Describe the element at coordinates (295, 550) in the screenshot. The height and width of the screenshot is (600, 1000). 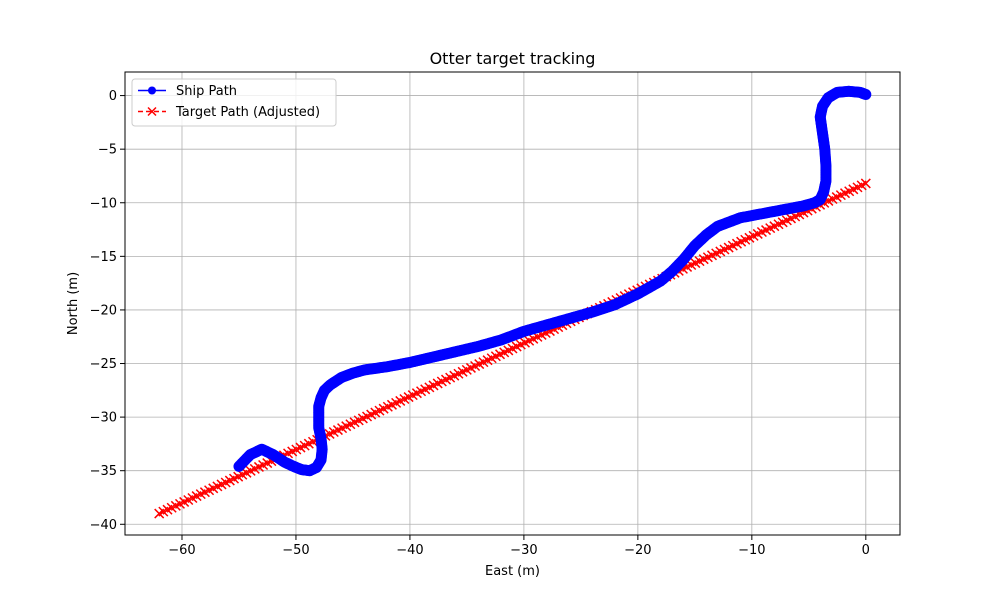
I see `x-tick-label: −50` at that location.